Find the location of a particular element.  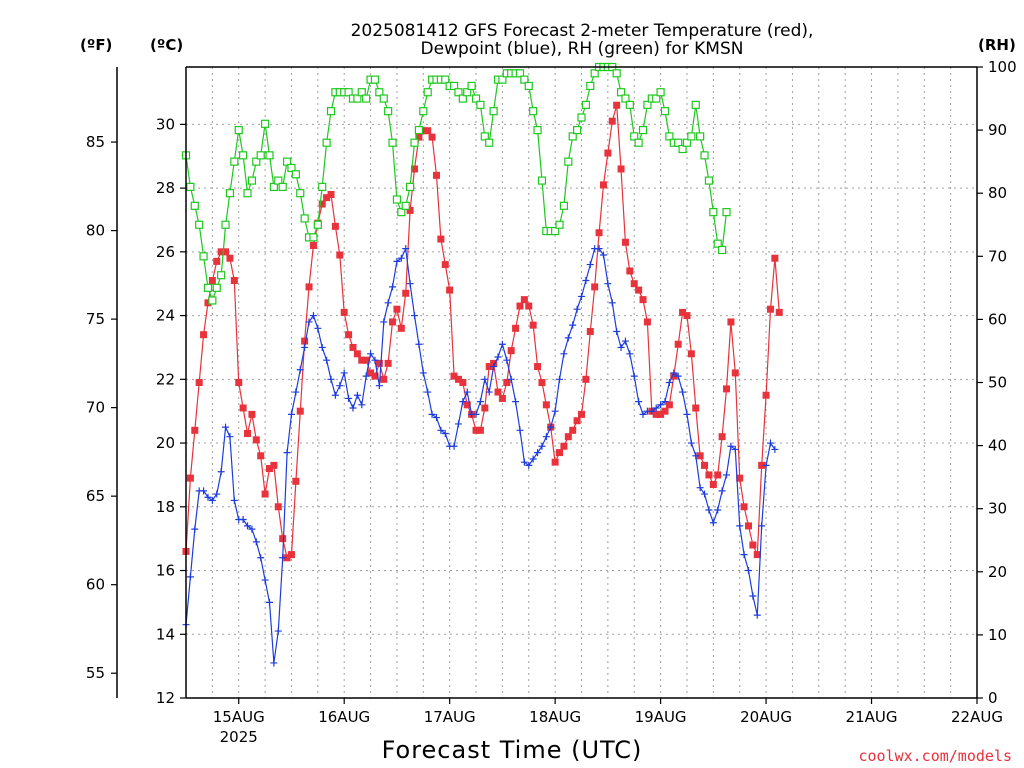

rh-tick-label: 20 is located at coordinates (997, 572).